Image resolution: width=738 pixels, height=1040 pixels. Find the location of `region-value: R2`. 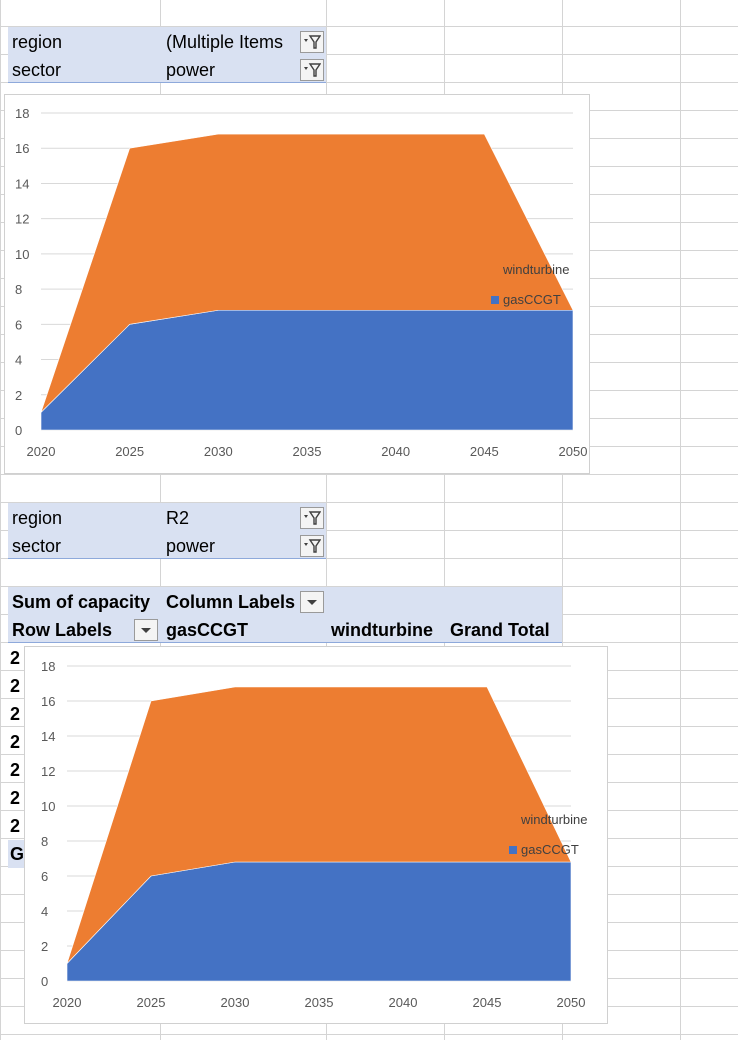

region-value: R2 is located at coordinates (178, 518).